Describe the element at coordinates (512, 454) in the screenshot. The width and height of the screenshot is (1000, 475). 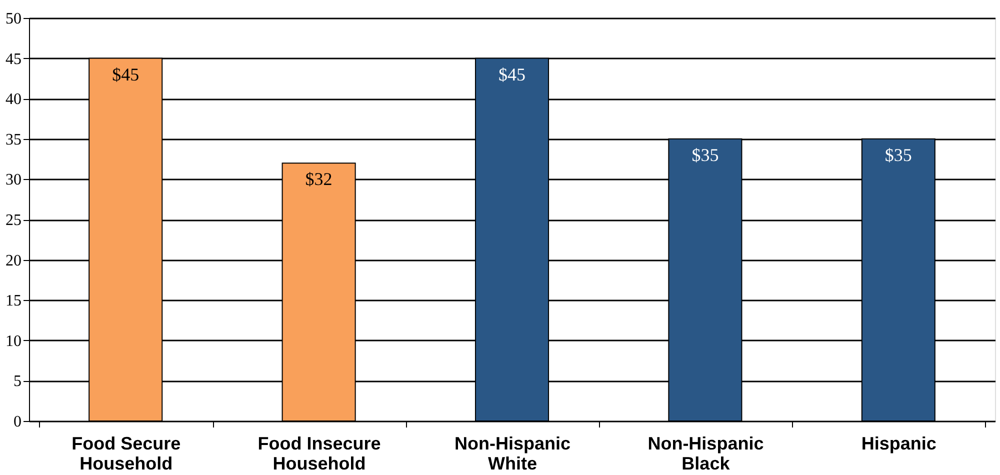
I see `x-tick-label: Non-Hispanic White` at that location.